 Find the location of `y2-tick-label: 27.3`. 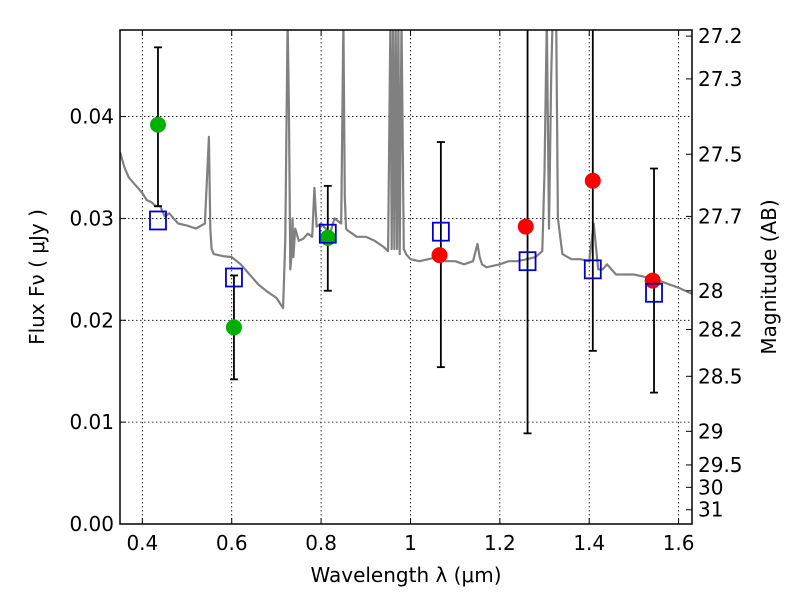

y2-tick-label: 27.3 is located at coordinates (720, 79).